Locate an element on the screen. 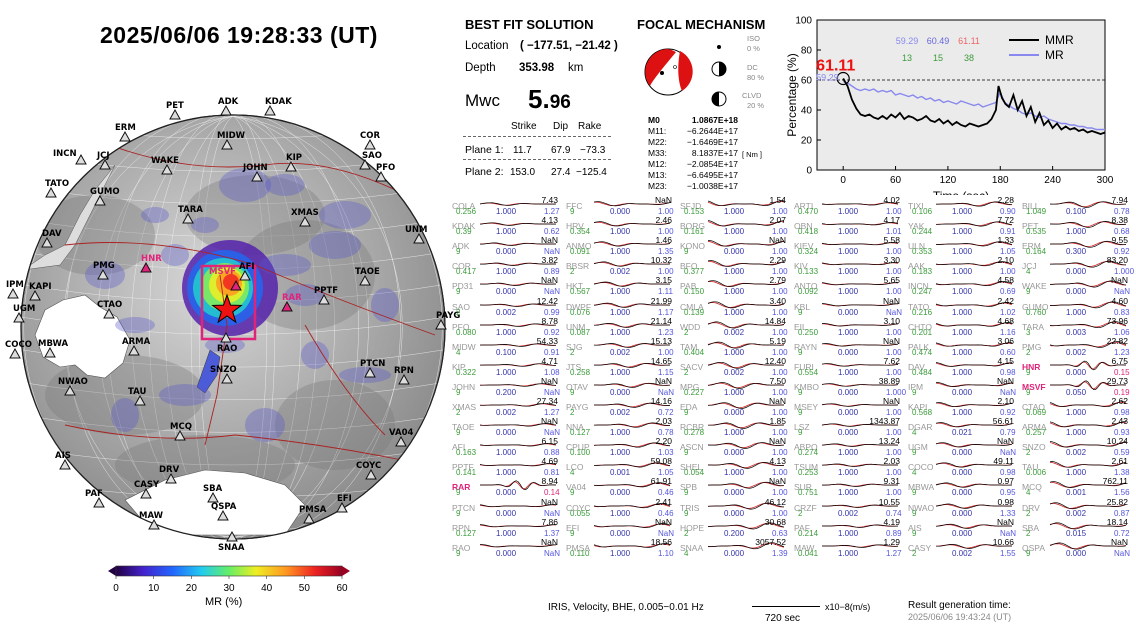  station-amplitude: 21.14 is located at coordinates (661, 320).